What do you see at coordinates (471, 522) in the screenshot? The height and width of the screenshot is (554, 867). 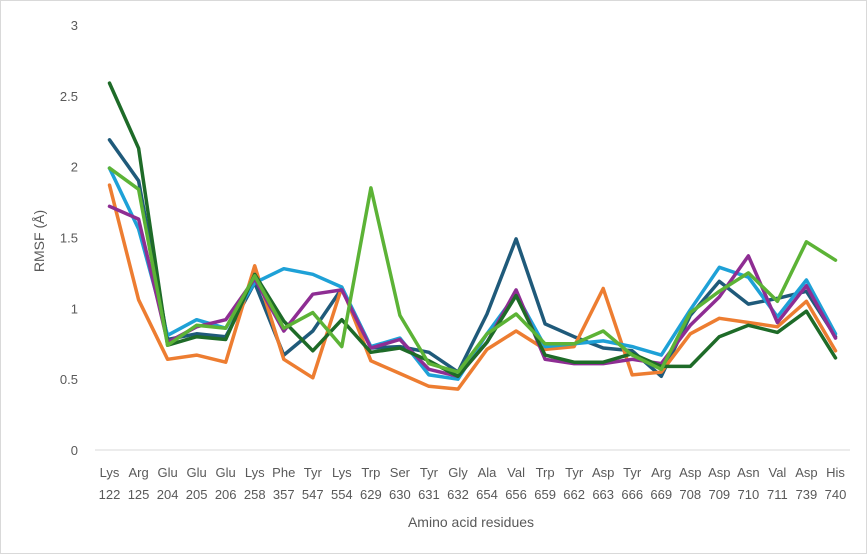 I see `x-axis-title: Amino acid residues` at bounding box center [471, 522].